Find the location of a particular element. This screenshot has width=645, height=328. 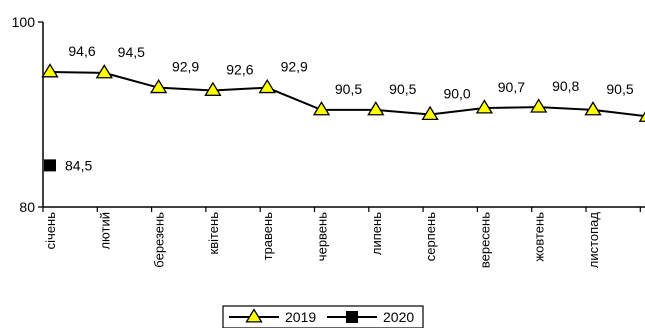

x-tick-label: січень is located at coordinates (50, 231).